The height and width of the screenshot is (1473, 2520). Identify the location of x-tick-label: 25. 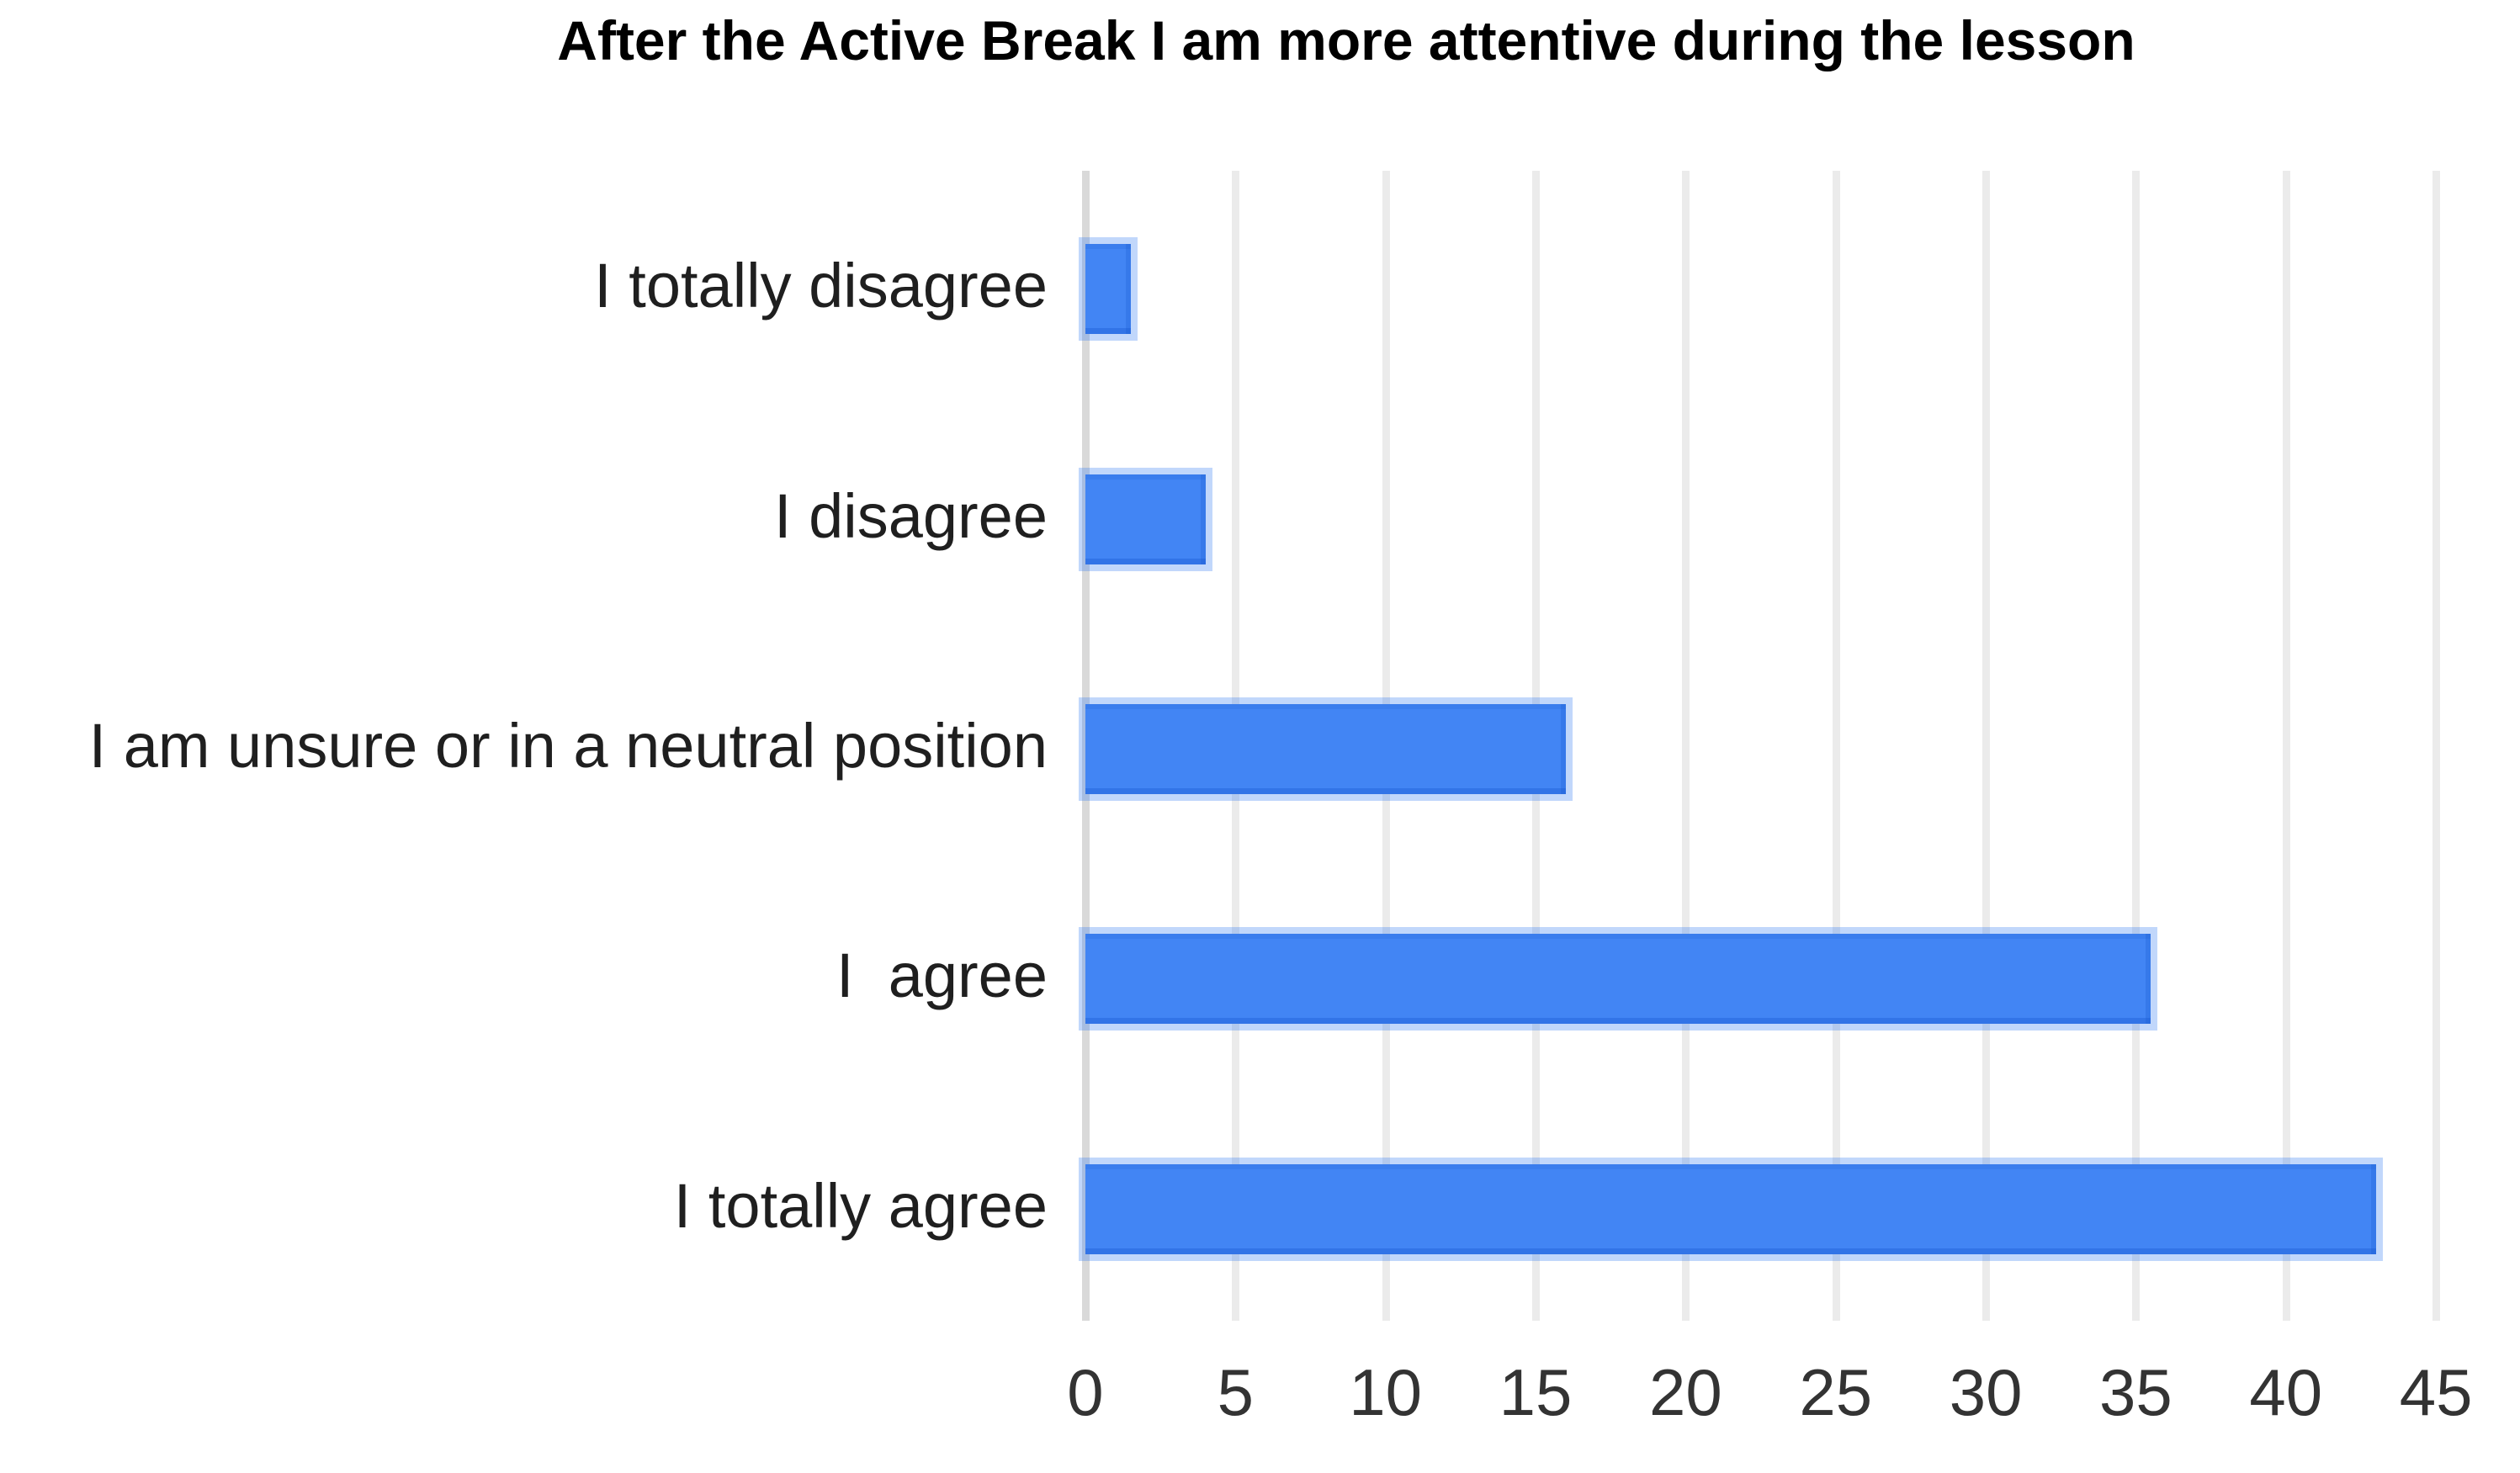
(1836, 1392).